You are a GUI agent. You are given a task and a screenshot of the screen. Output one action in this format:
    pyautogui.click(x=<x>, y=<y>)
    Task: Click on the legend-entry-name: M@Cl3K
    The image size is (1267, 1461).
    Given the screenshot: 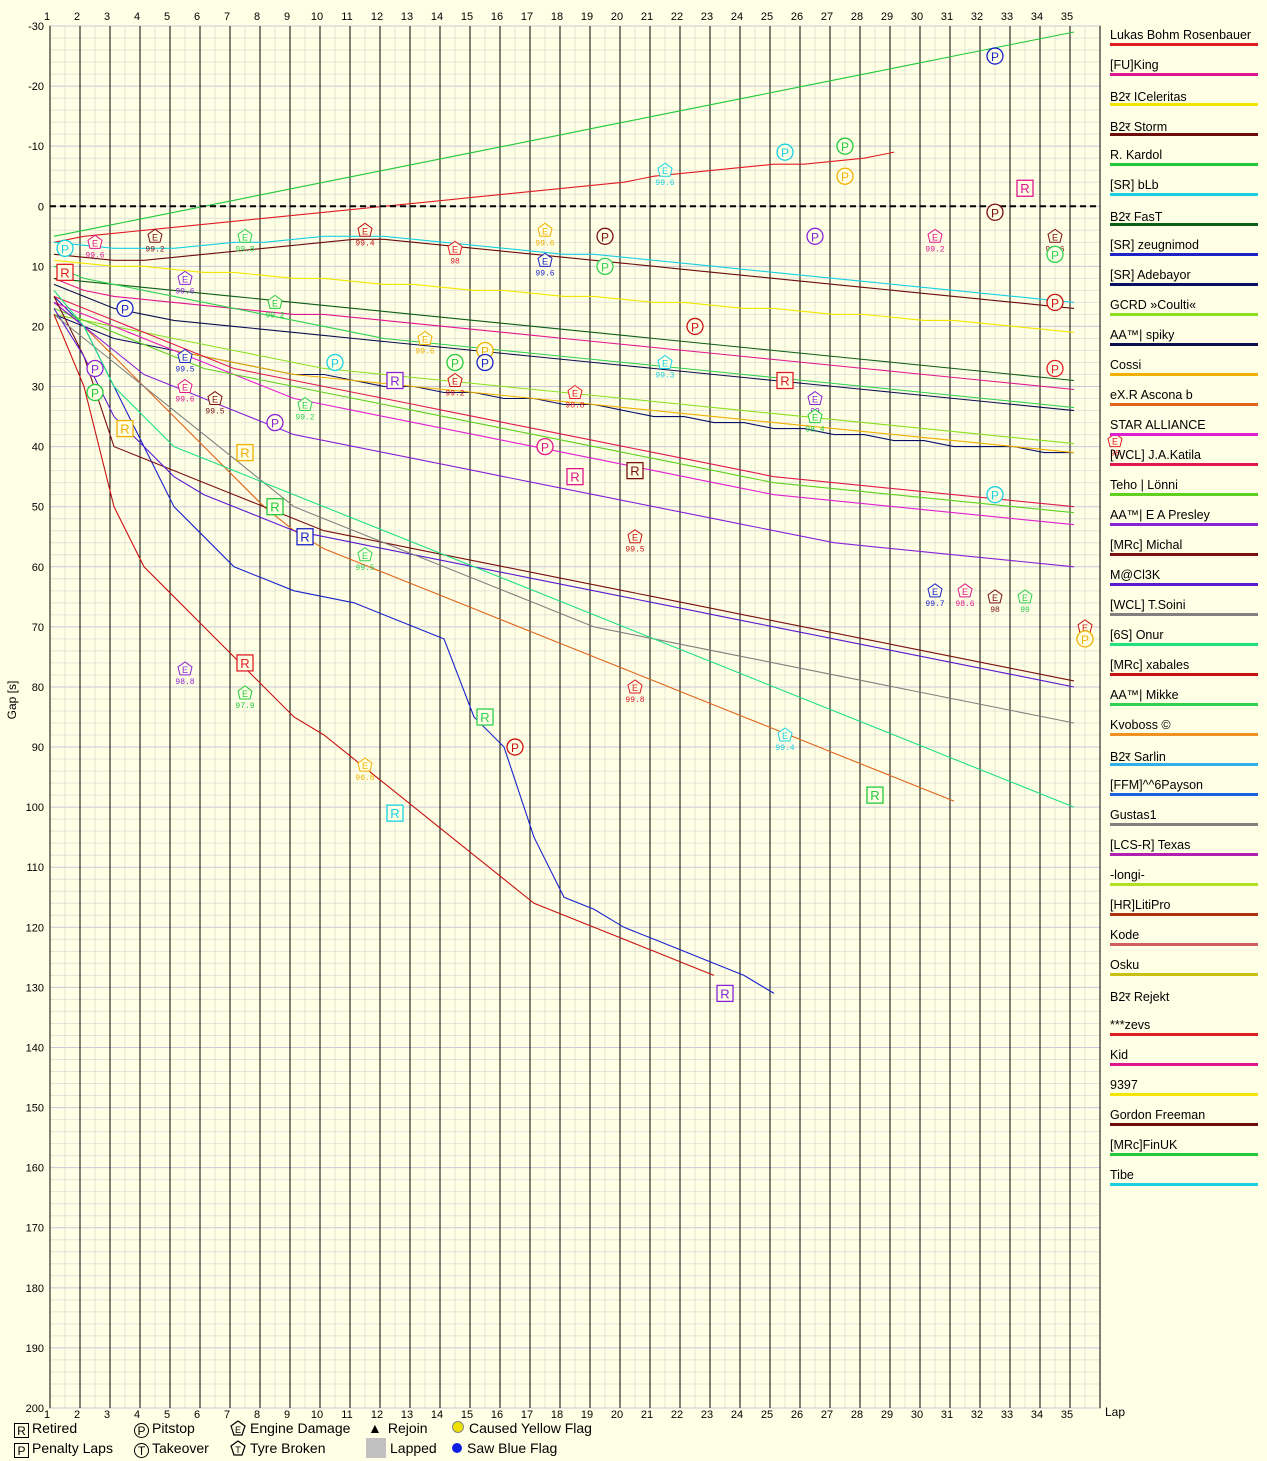 What is the action you would take?
    pyautogui.click(x=1135, y=575)
    